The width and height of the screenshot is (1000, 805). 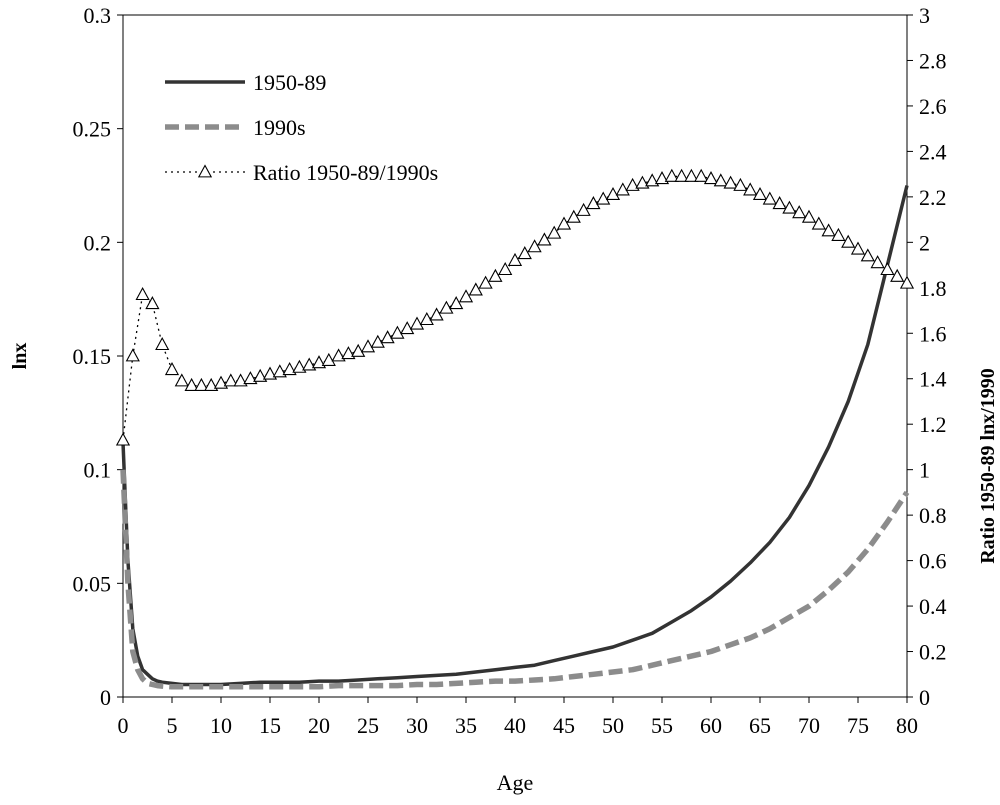 I want to click on y2-tick-label: 1, so click(x=924, y=470).